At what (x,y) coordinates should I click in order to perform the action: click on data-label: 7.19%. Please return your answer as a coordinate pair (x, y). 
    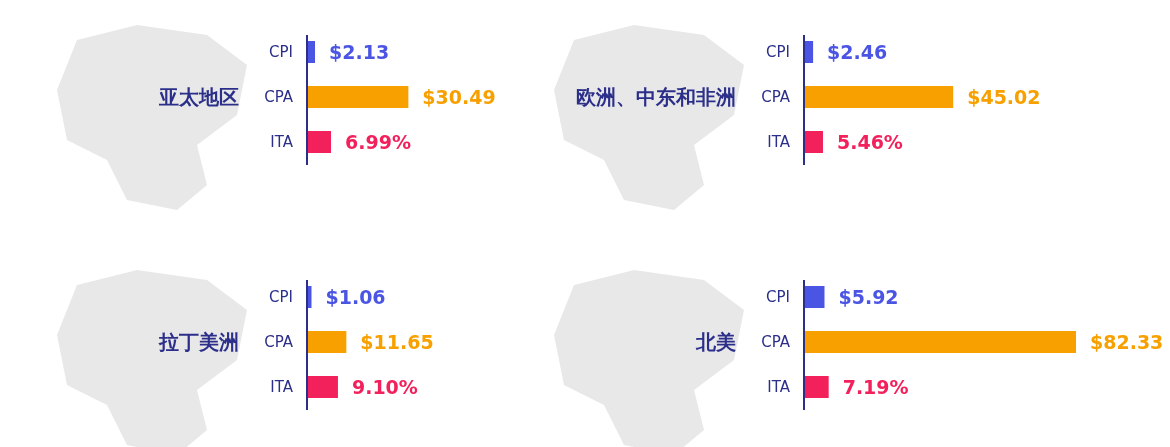
    Looking at the image, I should click on (875, 387).